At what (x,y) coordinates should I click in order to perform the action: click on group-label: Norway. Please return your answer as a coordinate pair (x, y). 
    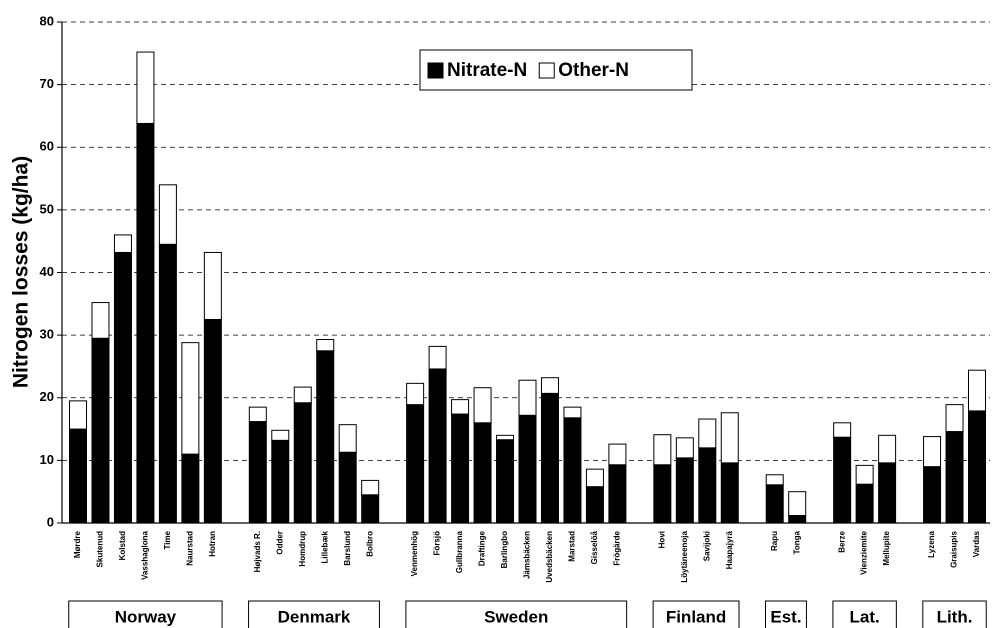
    Looking at the image, I should click on (146, 616).